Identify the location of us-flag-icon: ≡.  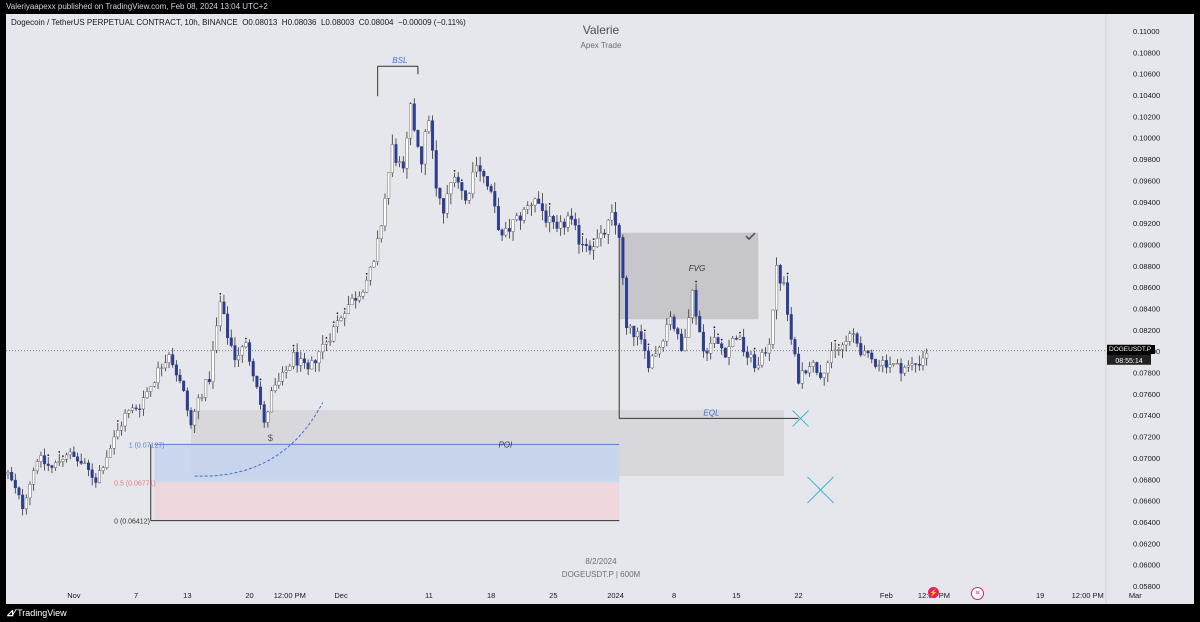
(977, 593).